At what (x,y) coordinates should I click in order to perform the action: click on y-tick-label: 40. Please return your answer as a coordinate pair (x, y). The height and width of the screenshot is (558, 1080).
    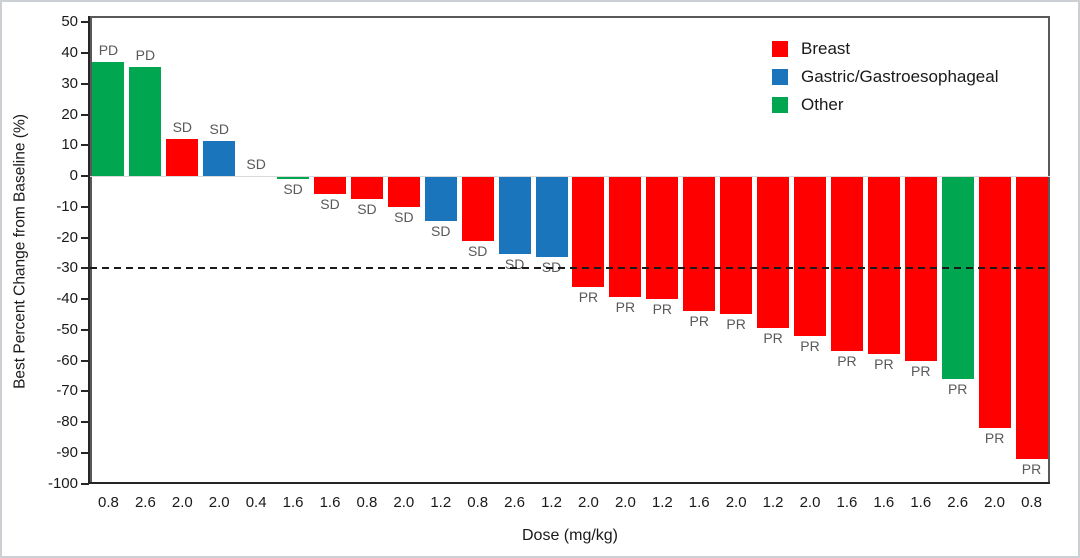
    Looking at the image, I should click on (69, 52).